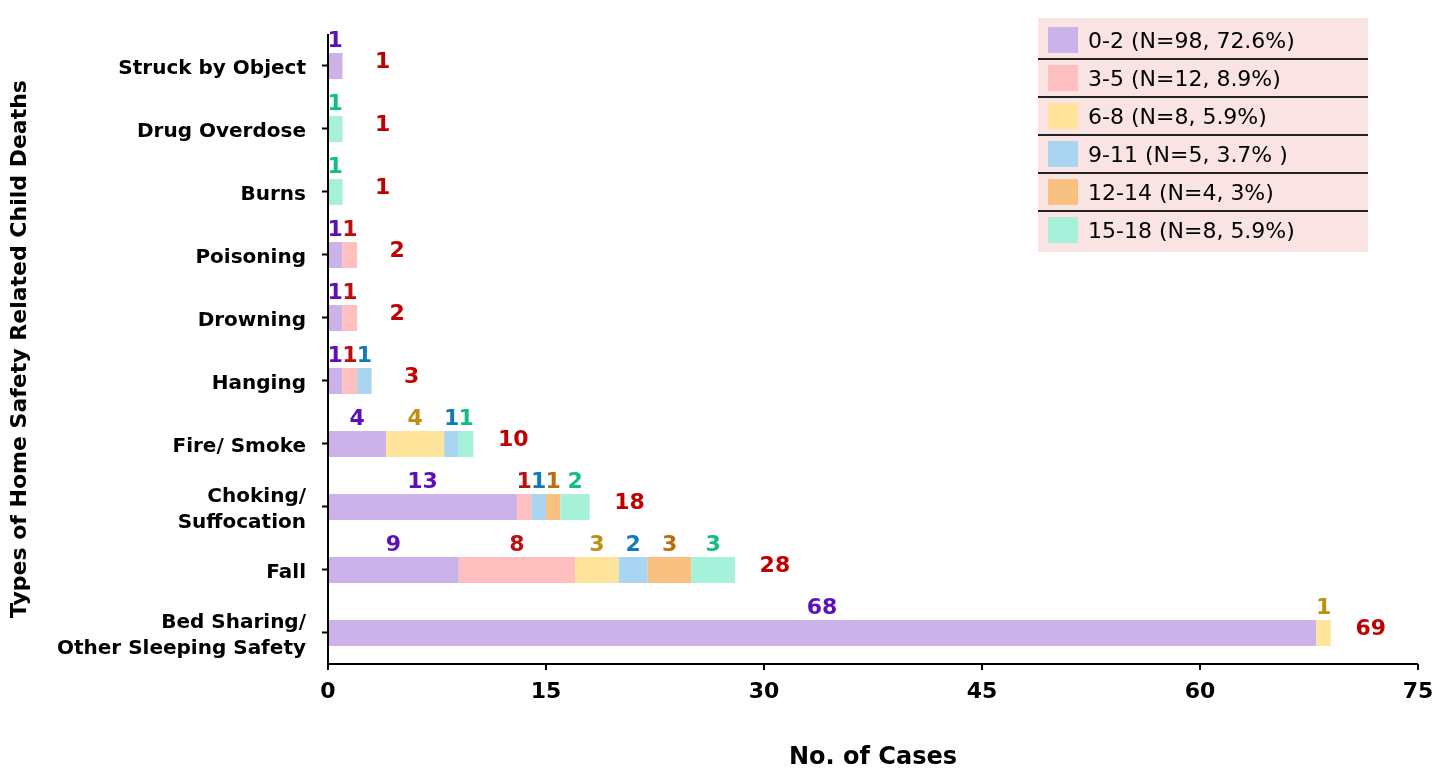 The image size is (1456, 782). What do you see at coordinates (251, 318) in the screenshot?
I see `y-tick-label: Drowning` at bounding box center [251, 318].